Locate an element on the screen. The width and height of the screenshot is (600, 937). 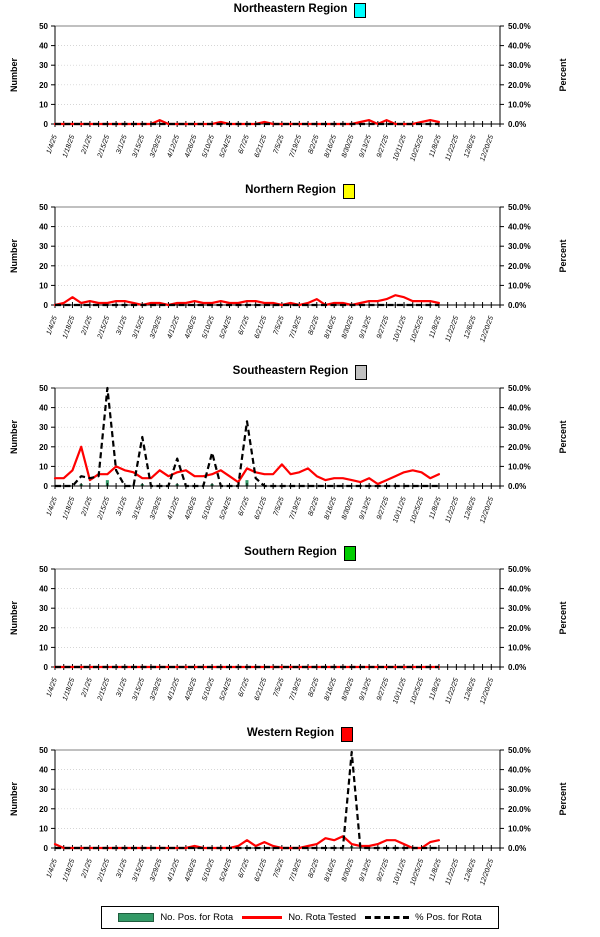
svg-text: 3/15/25 is located at coordinates (139, 146).